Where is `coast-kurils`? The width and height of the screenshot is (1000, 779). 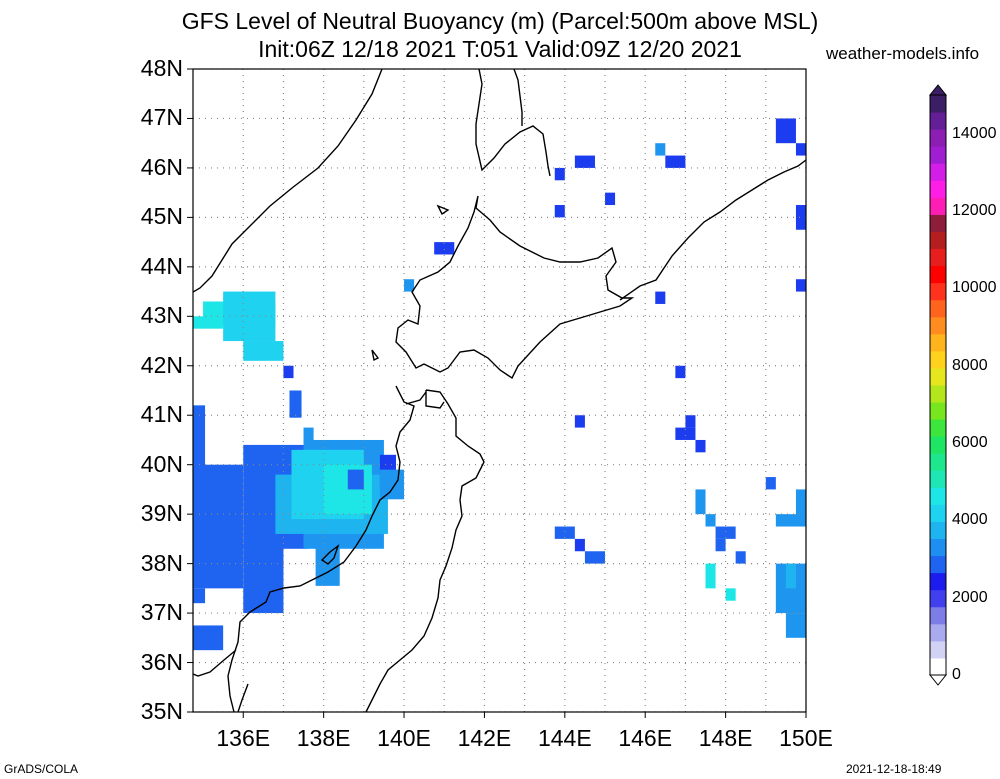 coast-kurils is located at coordinates (712, 230).